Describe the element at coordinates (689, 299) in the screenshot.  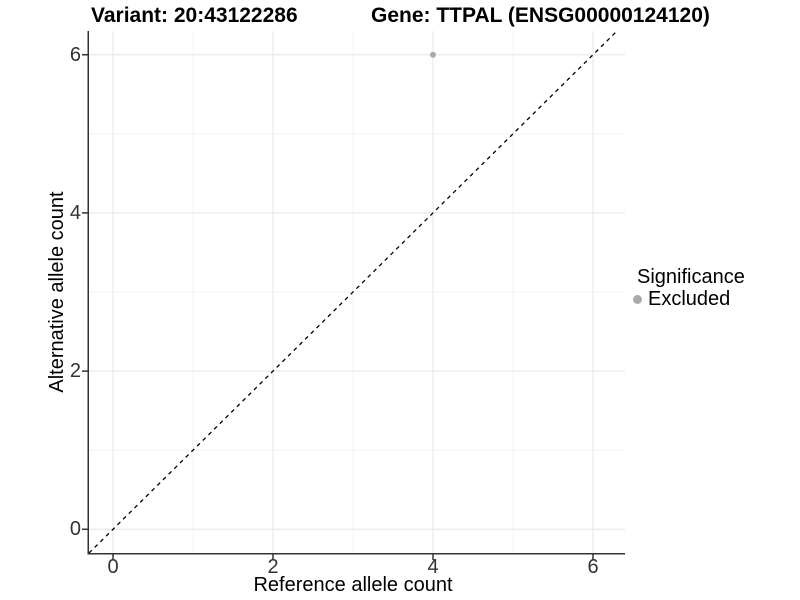
I see `legend-label: Excluded` at that location.